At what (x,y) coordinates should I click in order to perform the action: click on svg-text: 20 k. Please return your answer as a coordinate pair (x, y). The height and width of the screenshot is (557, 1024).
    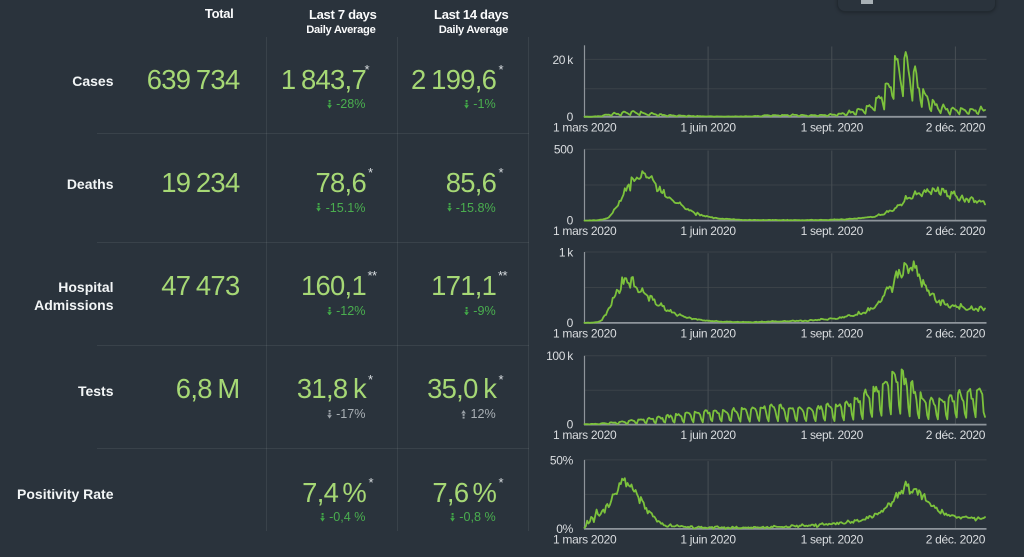
    Looking at the image, I should click on (563, 60).